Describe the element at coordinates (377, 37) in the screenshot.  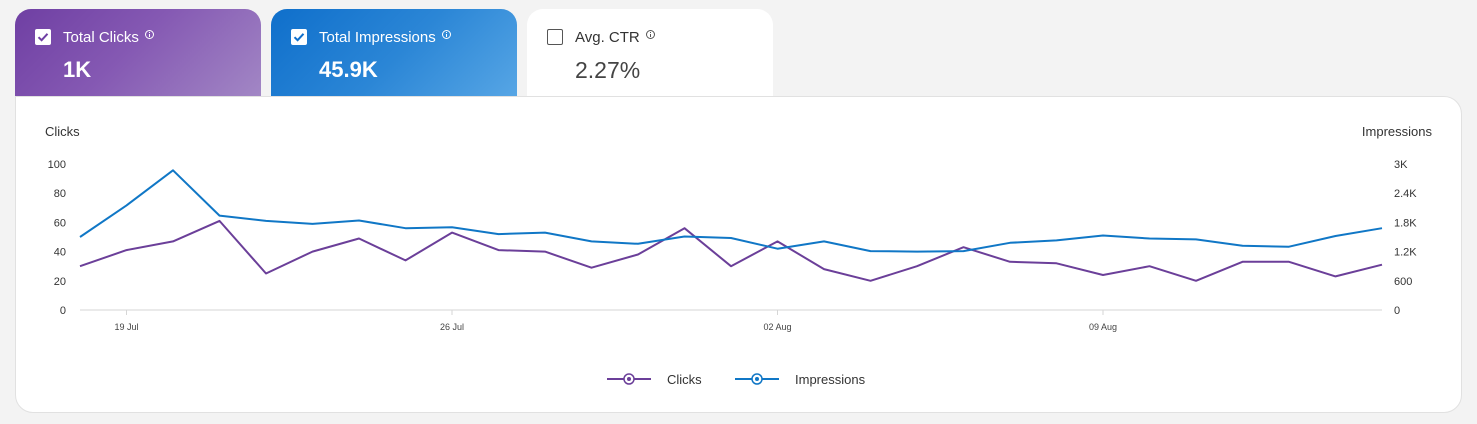
I see `total-impressions-label: Total Impressions` at that location.